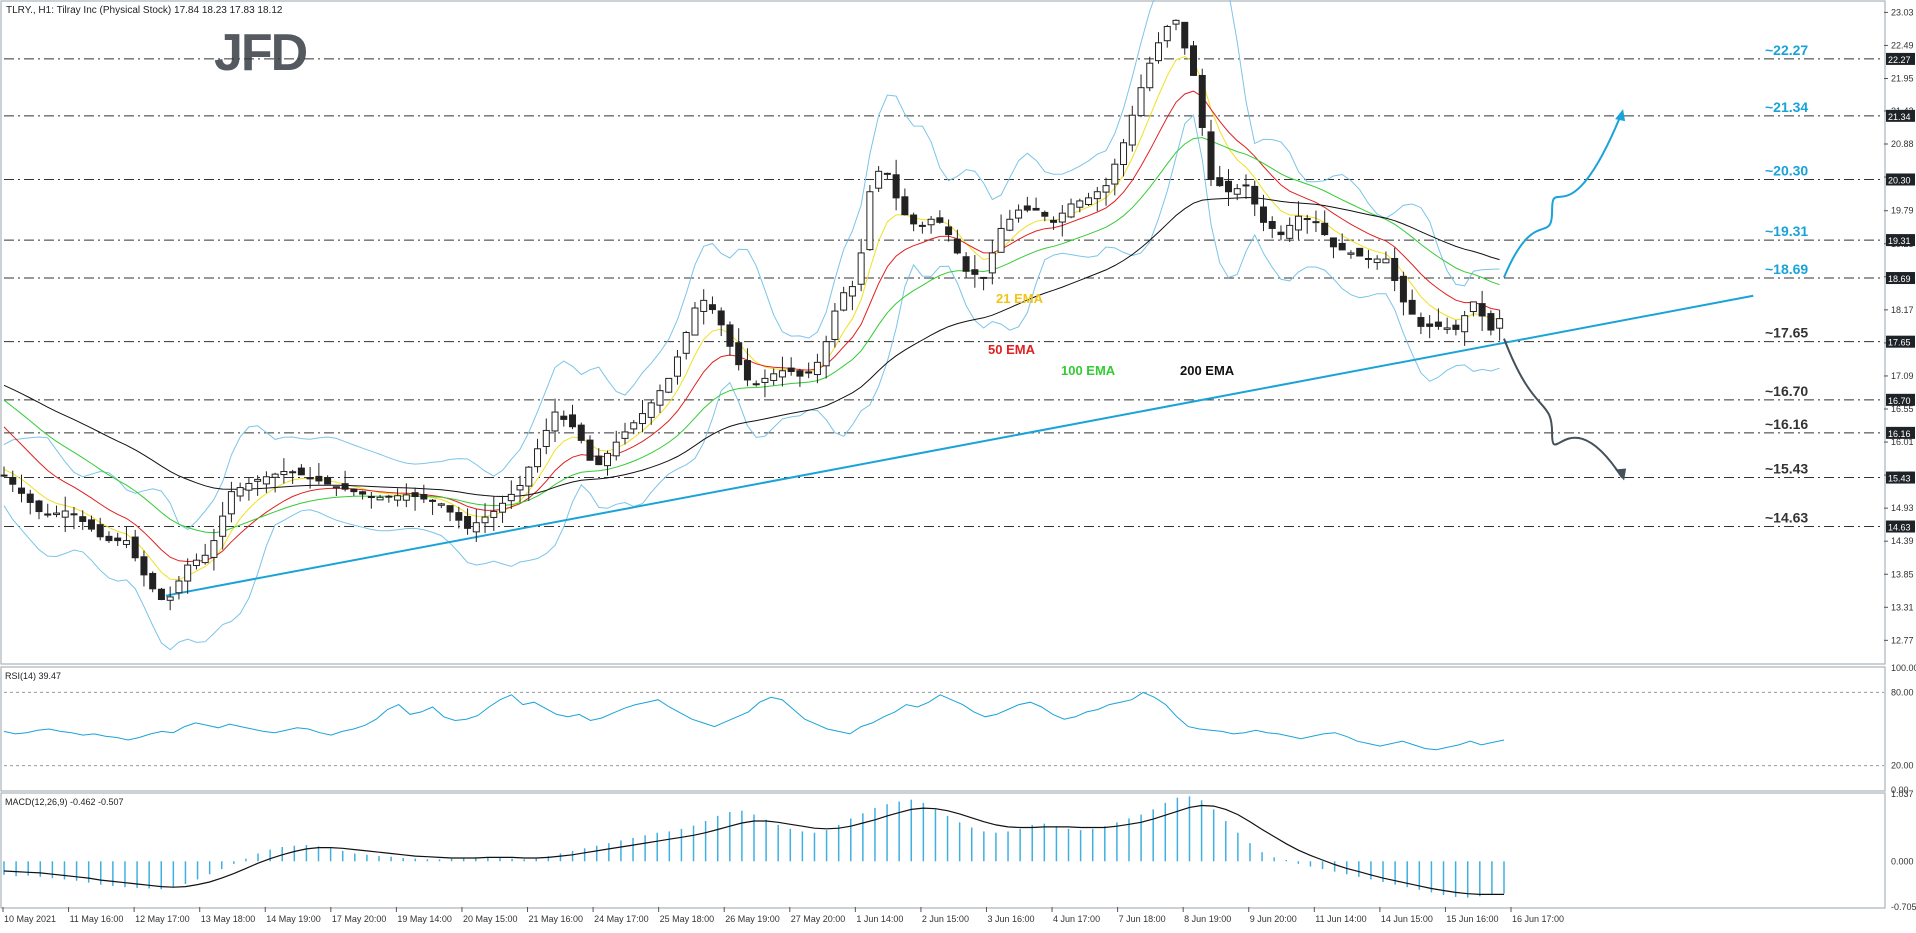  What do you see at coordinates (1902, 376) in the screenshot?
I see `price-tick-label: 17.09` at bounding box center [1902, 376].